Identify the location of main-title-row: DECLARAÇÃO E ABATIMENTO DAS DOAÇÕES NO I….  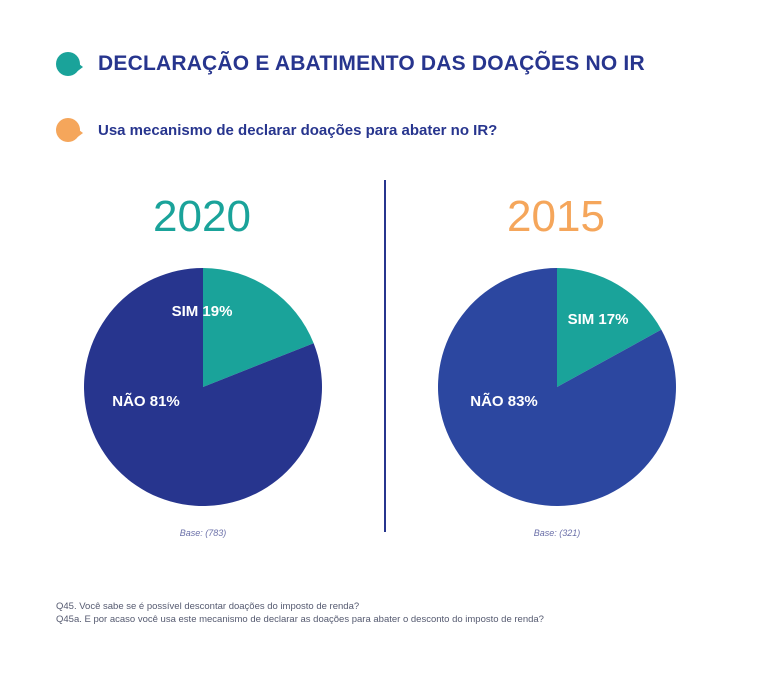
(350, 64).